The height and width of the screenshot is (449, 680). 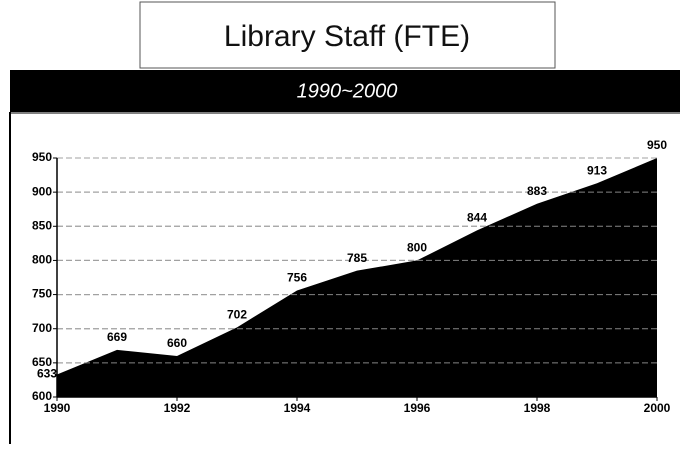 What do you see at coordinates (42, 362) in the screenshot?
I see `y-tick-label: 650` at bounding box center [42, 362].